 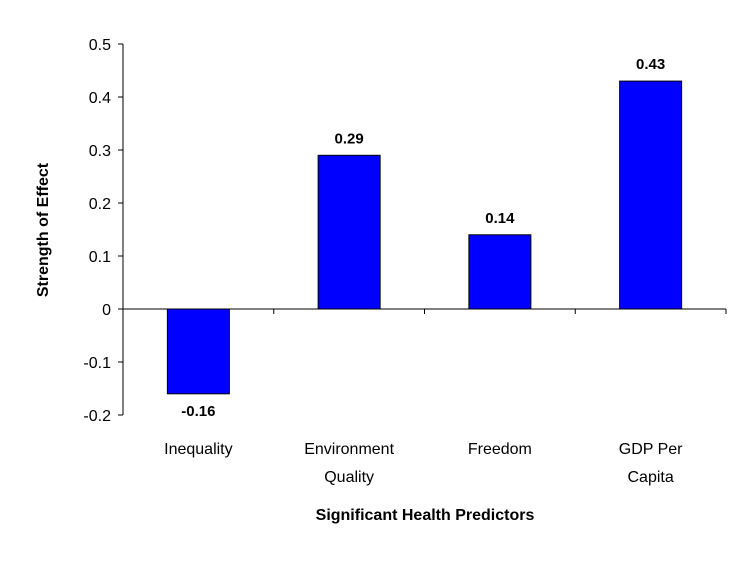 What do you see at coordinates (500, 449) in the screenshot?
I see `x-tick-label: Freedom` at bounding box center [500, 449].